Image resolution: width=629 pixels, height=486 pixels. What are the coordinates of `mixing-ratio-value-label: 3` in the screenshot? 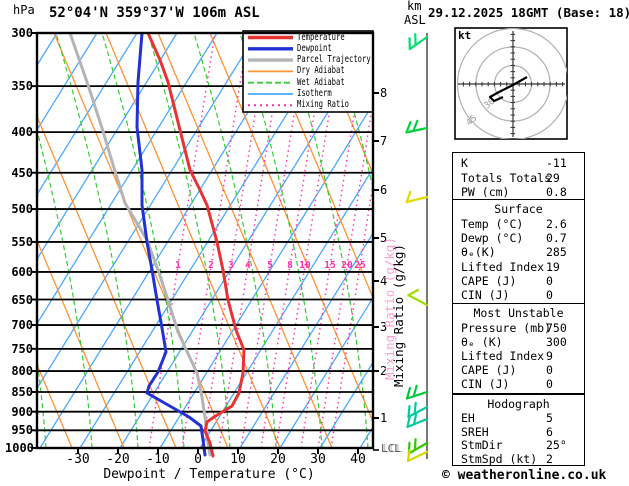 It's located at (231, 265).